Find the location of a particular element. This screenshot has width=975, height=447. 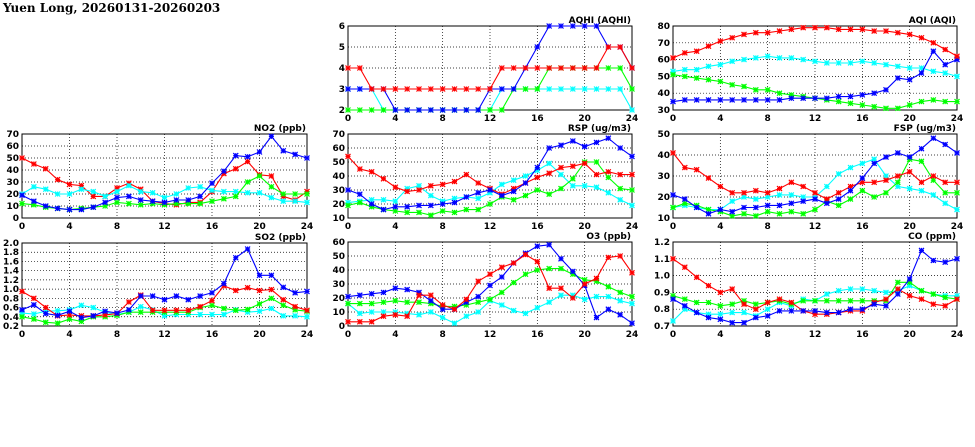

y-tick-label: 0.4 is located at coordinates (11, 318).